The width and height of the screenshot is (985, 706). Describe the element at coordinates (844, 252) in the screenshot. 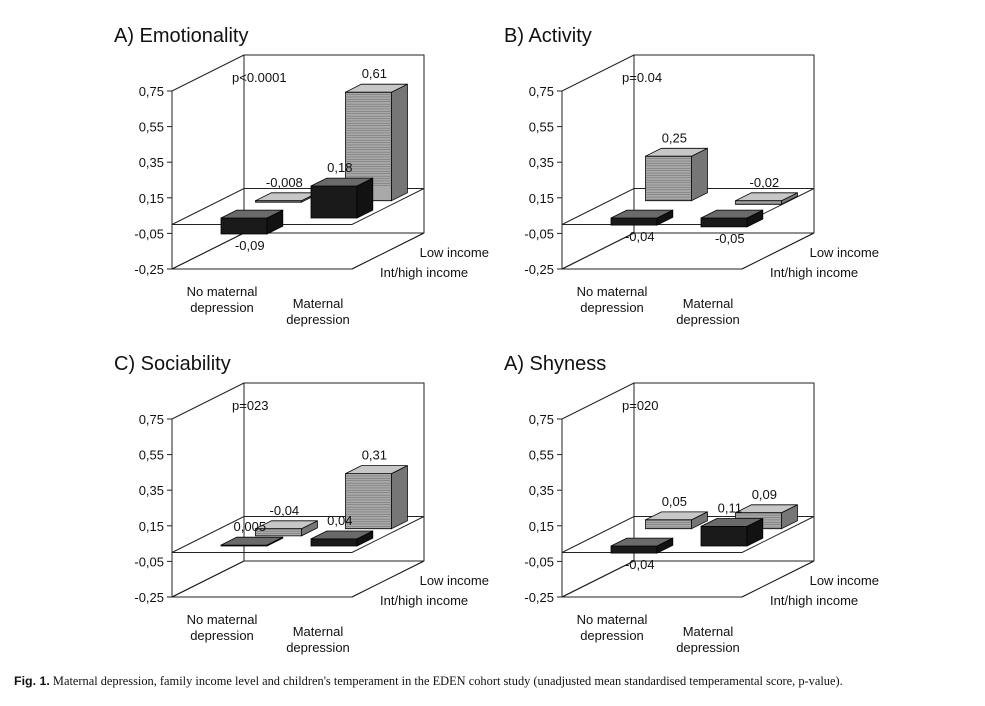

I see `panel-2-series-label-low: Low income` at that location.